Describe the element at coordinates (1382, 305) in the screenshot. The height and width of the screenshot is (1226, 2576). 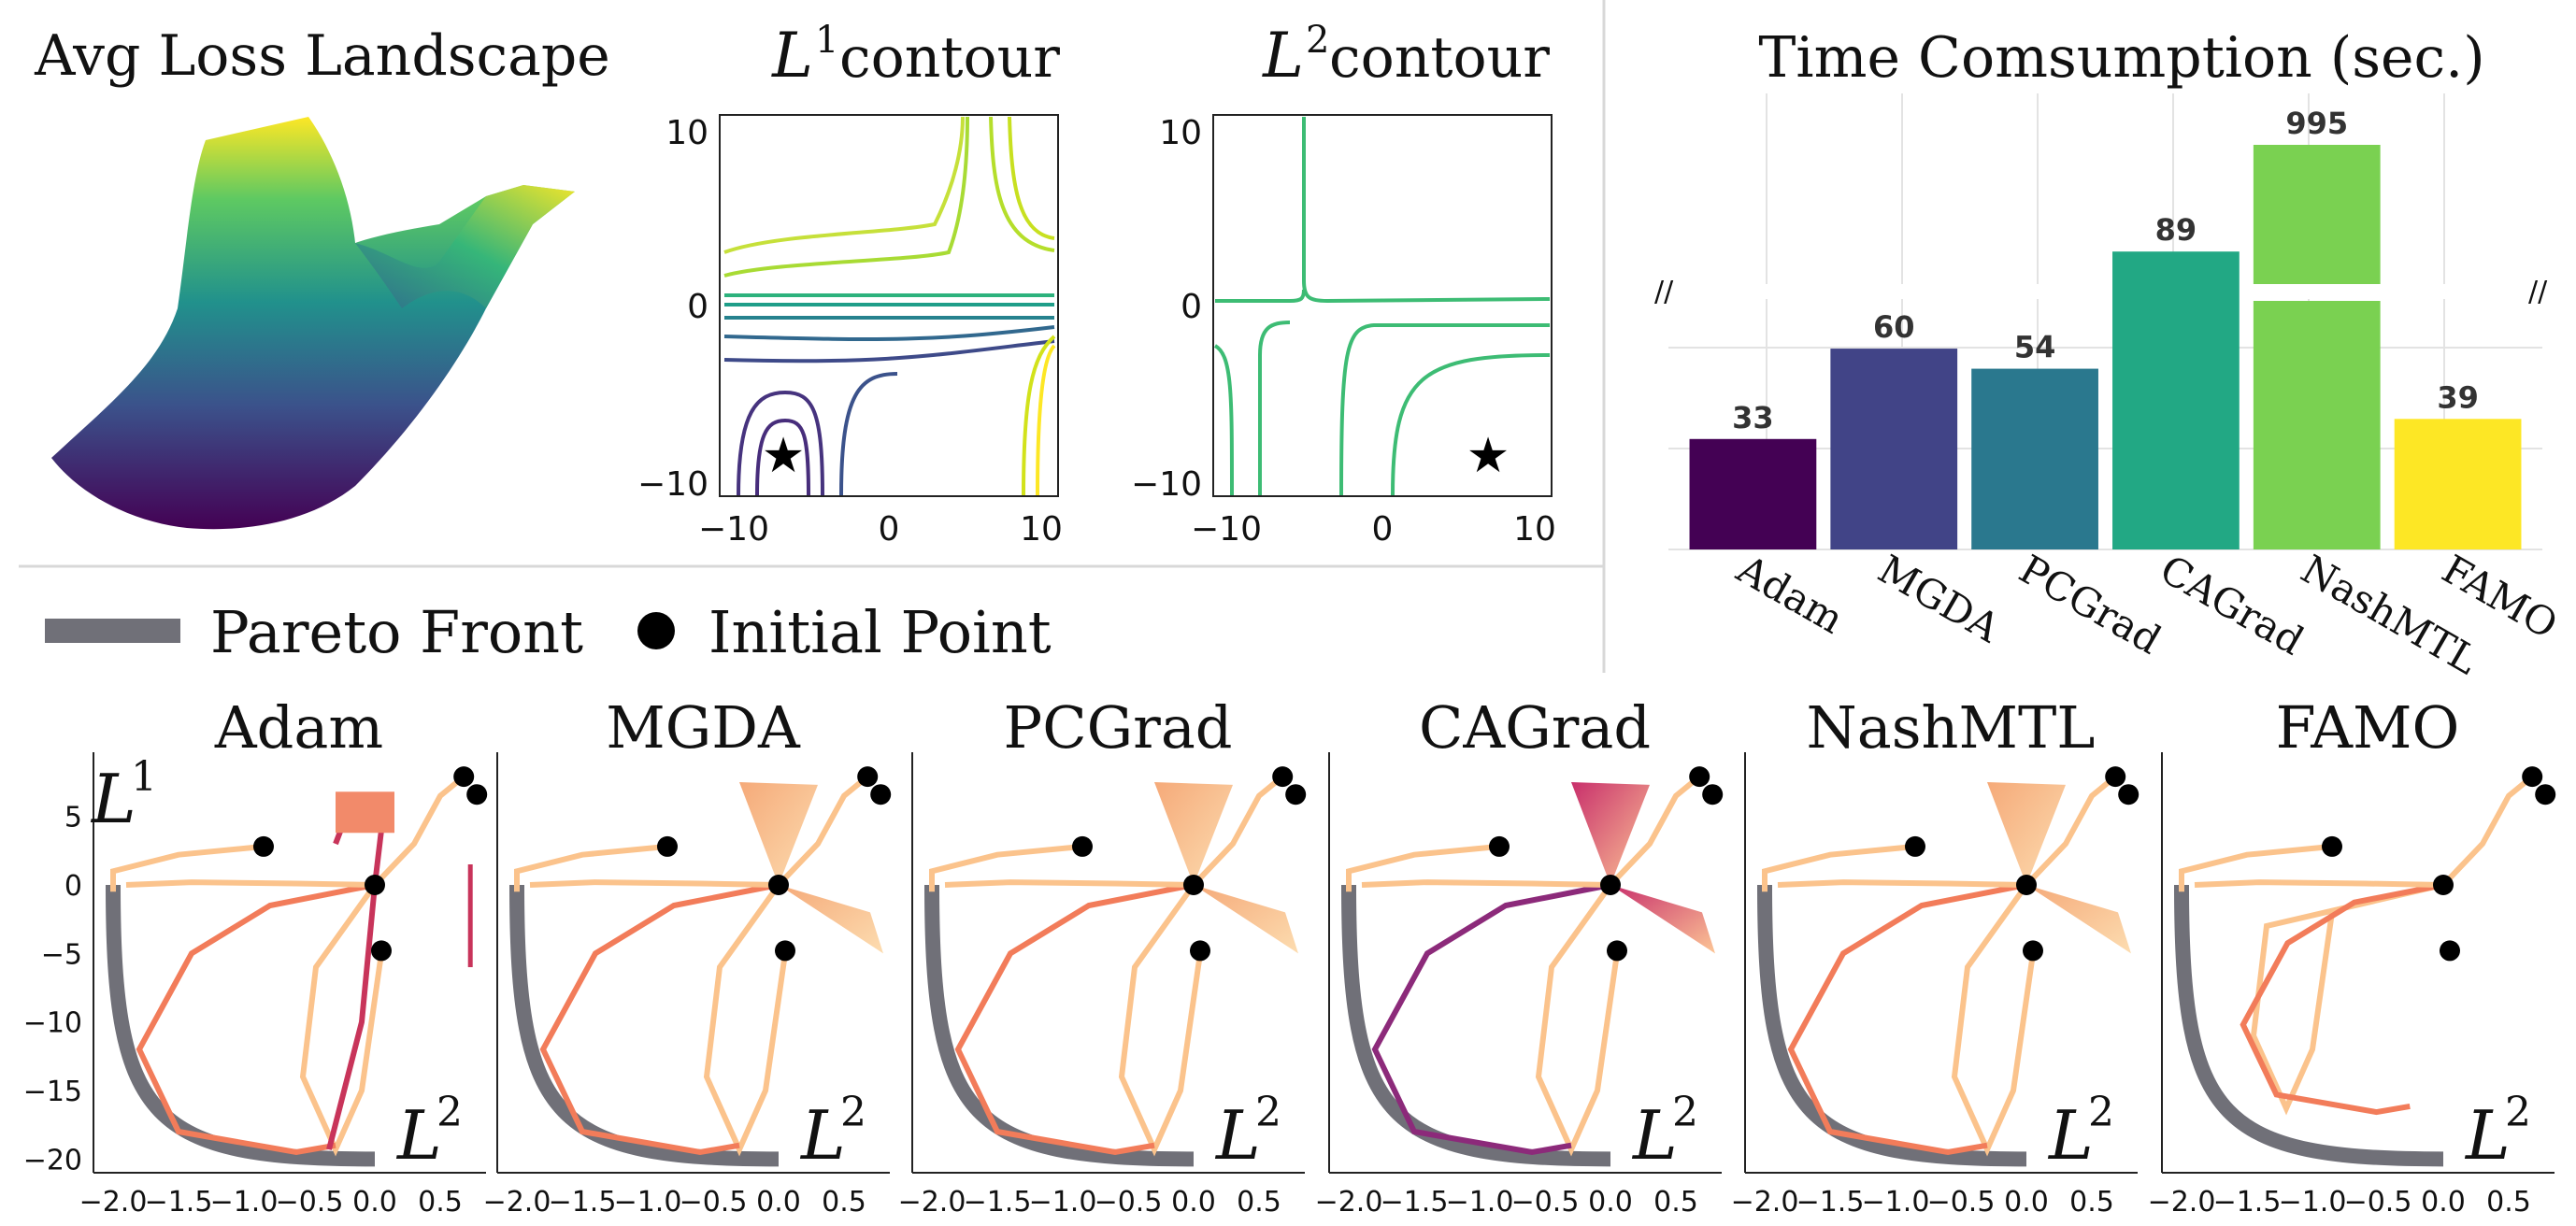
I see `l2-contour-plot-area` at that location.